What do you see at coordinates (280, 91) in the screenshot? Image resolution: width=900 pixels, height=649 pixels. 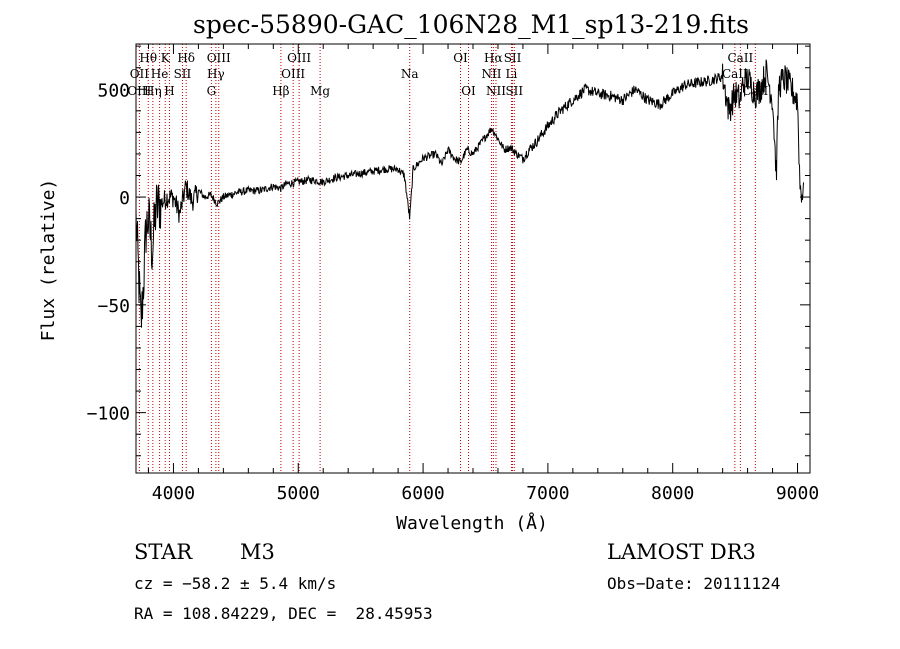 I see `spectral-line-label: Hβ` at bounding box center [280, 91].